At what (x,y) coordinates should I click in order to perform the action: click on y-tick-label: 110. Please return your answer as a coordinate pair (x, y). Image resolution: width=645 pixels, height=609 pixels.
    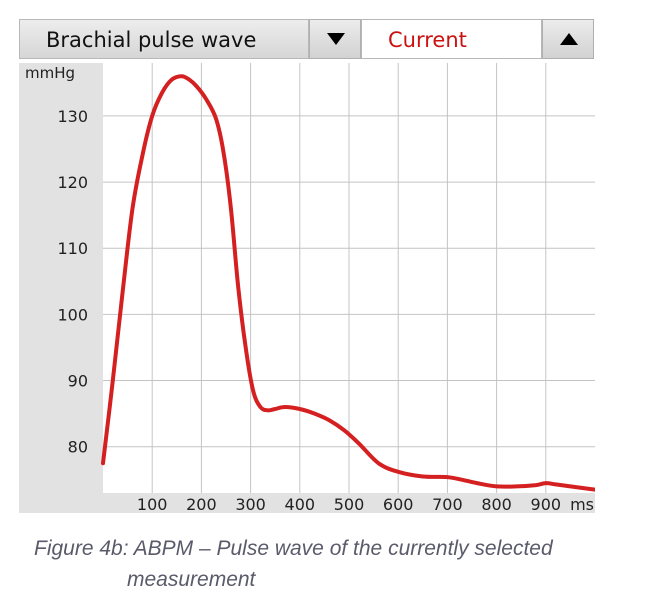
    Looking at the image, I should click on (72, 248).